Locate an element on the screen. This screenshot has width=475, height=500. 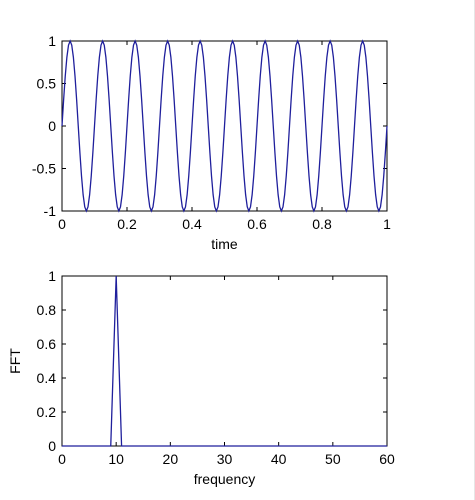
y-tick-label: 0.6 is located at coordinates (47, 344).